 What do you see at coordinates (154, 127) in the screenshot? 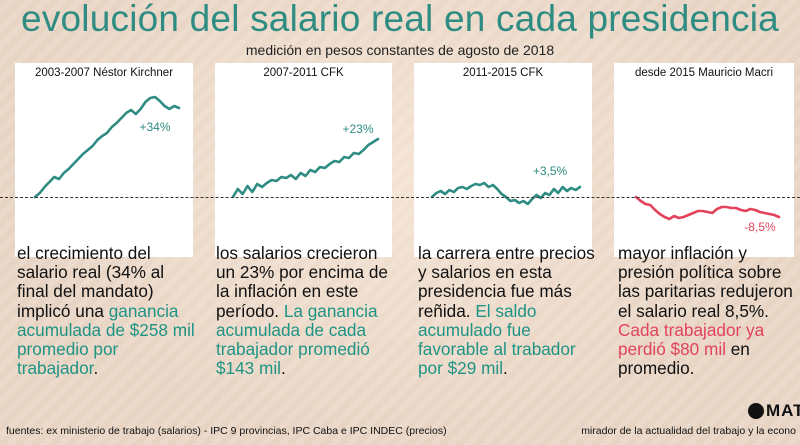
I see `change-annotation: +34%` at bounding box center [154, 127].